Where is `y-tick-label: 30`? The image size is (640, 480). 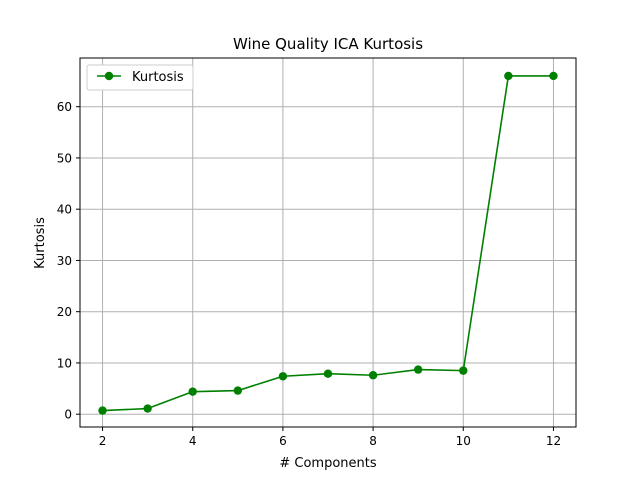
y-tick-label: 30 is located at coordinates (64, 261).